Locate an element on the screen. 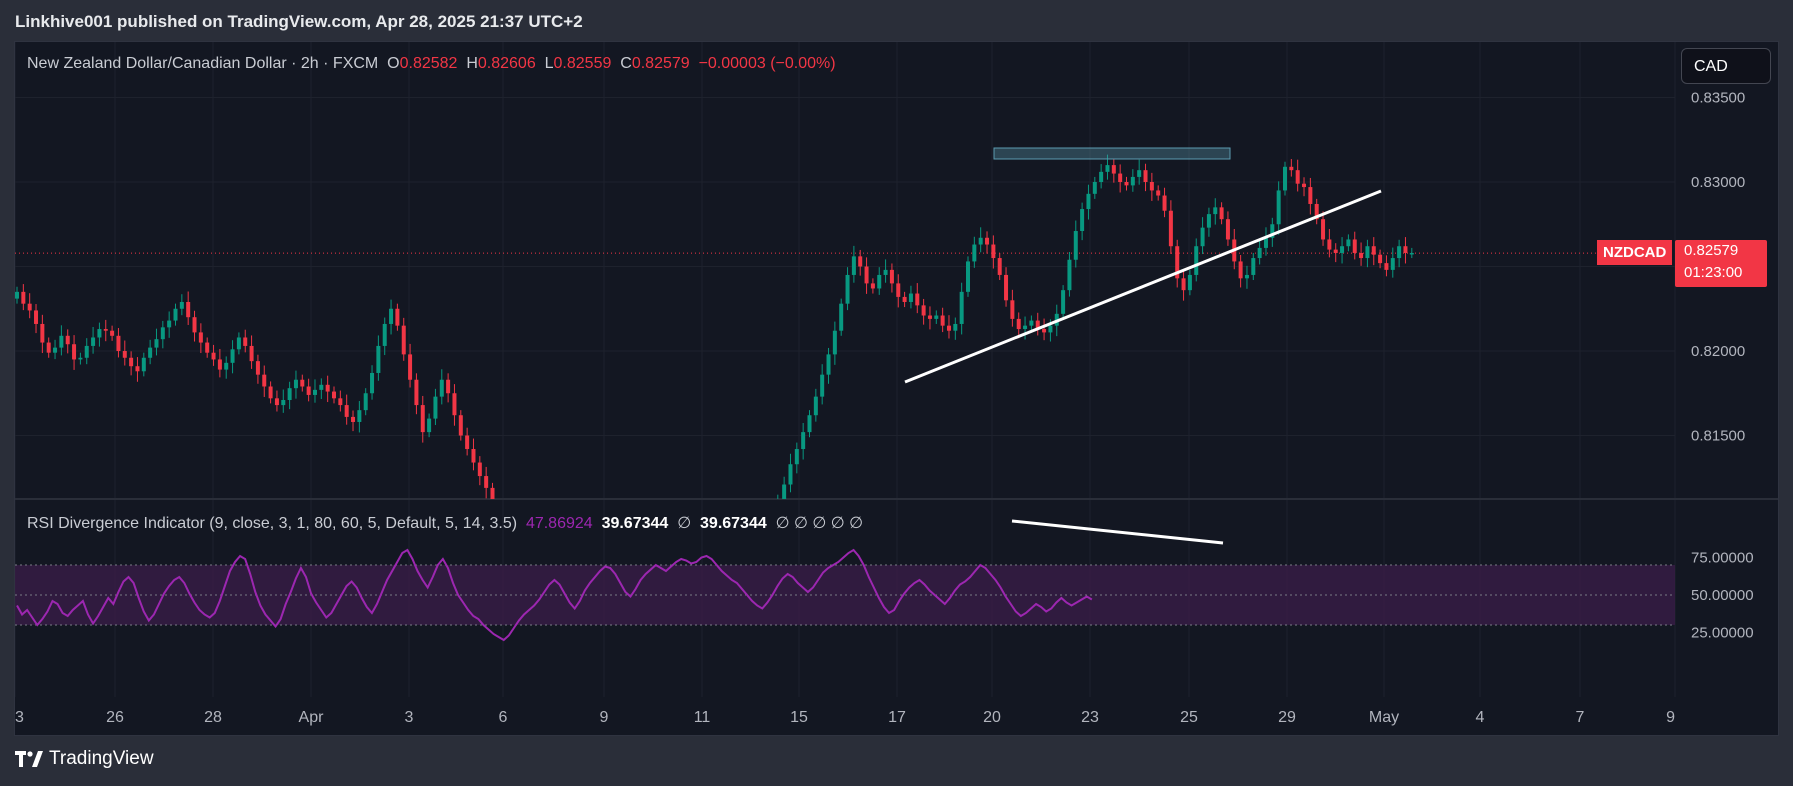  open-label: O is located at coordinates (393, 63).